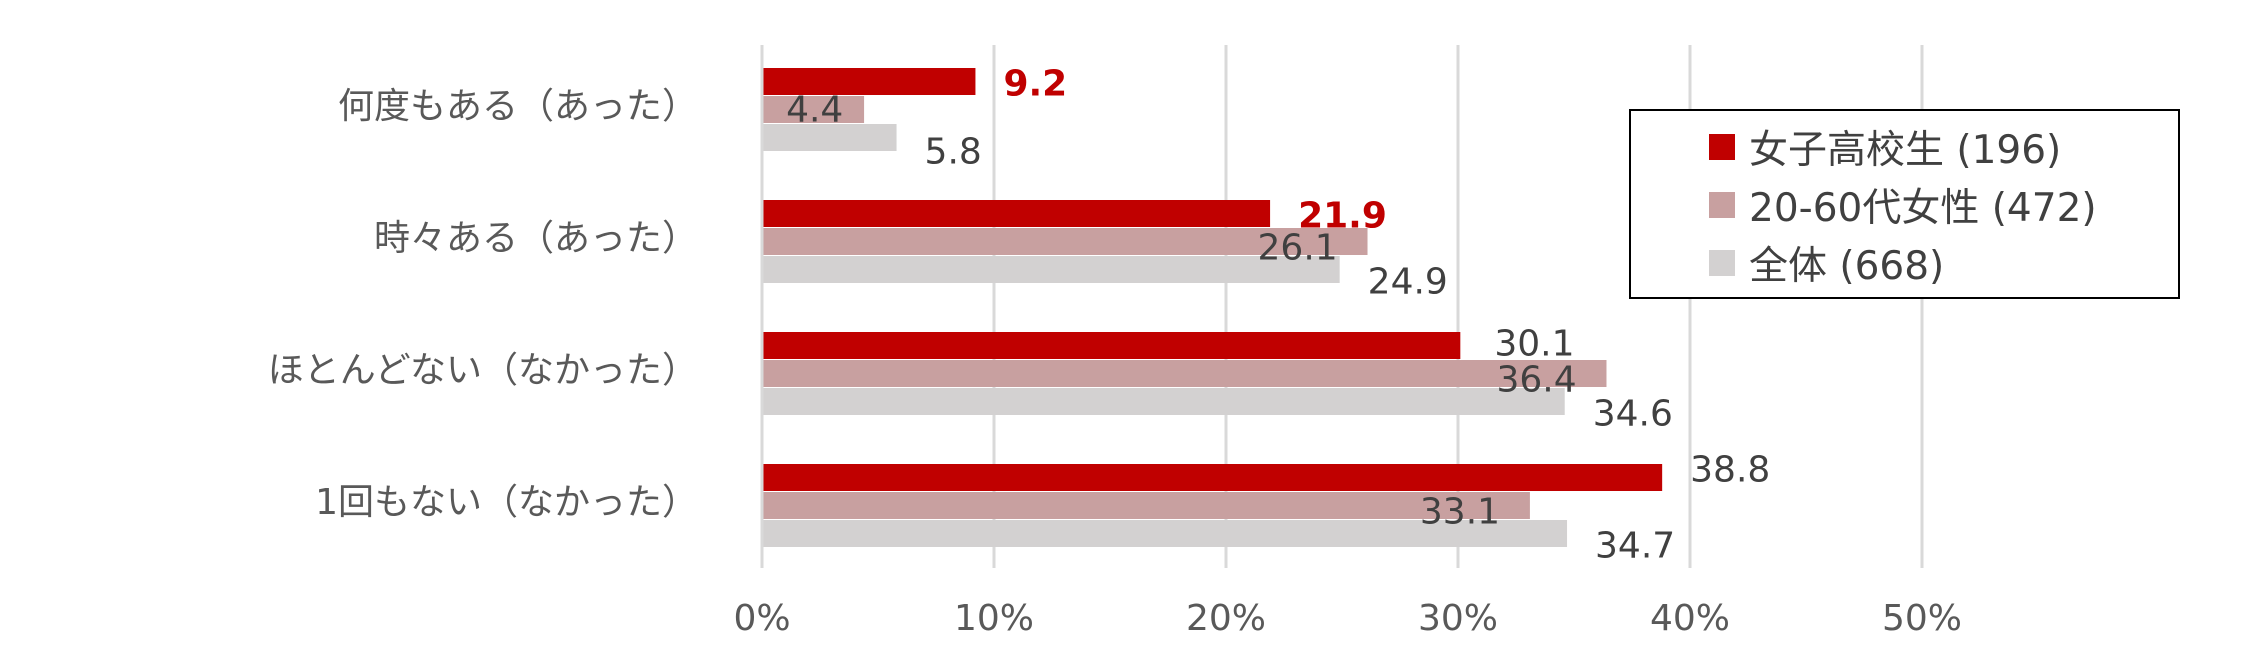 This screenshot has width=2248, height=659. I want to click on legend-label-all: 全体 (668), so click(1847, 266).